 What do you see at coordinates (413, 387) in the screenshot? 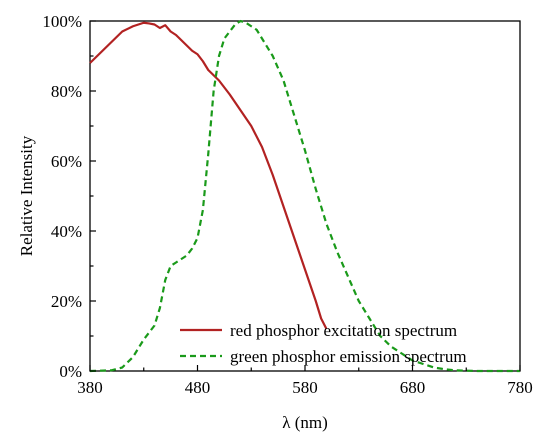
I see `x-tick-label: 680` at bounding box center [413, 387].